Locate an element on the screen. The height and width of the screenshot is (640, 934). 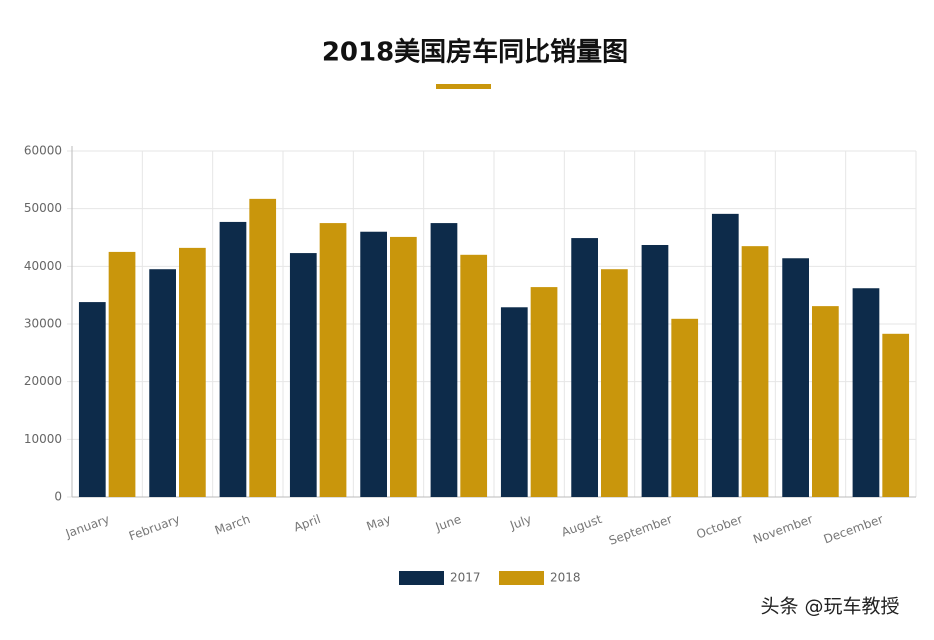
legend-label: 2017 is located at coordinates (465, 578).